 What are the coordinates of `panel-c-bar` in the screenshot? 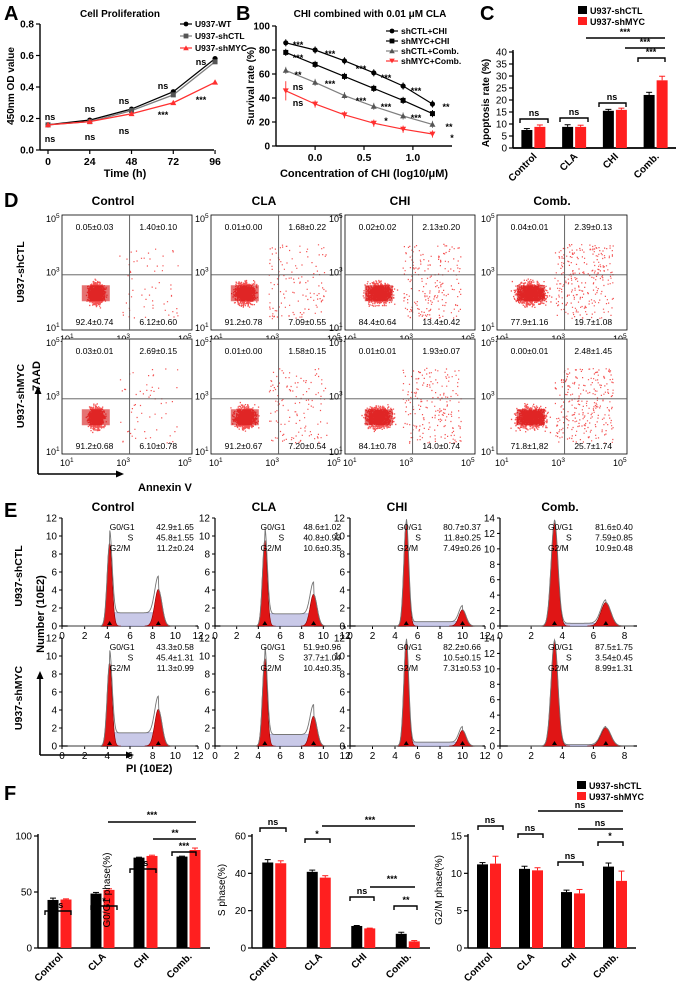 It's located at (540, 137).